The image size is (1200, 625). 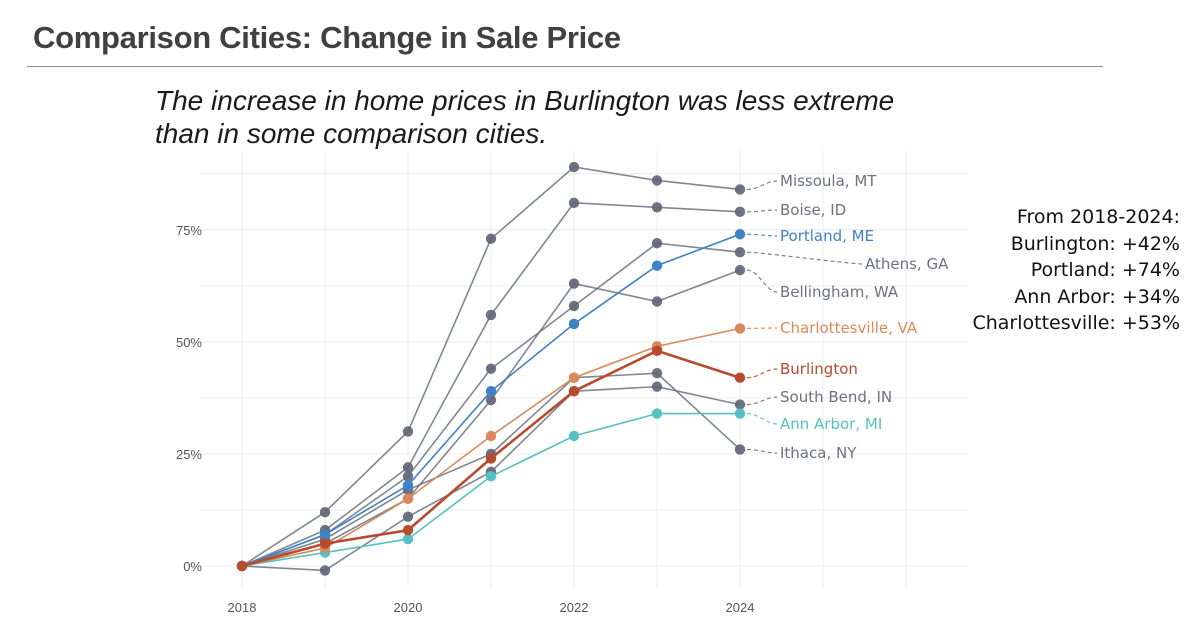 What do you see at coordinates (827, 236) in the screenshot?
I see `series-label: Portland, ME` at bounding box center [827, 236].